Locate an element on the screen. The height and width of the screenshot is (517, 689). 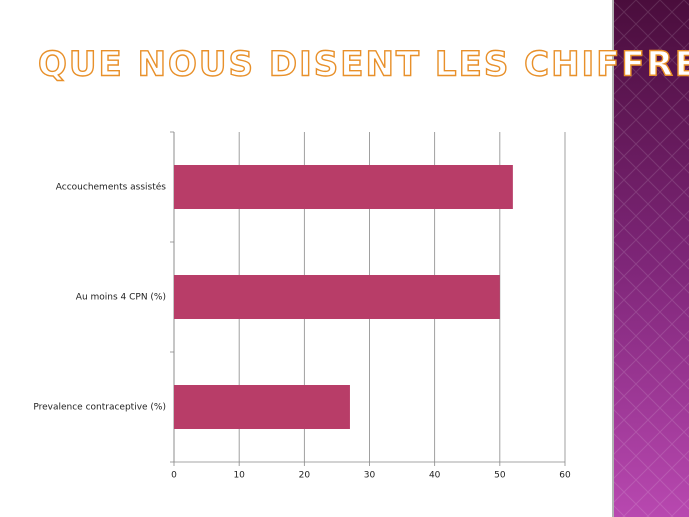
x-tick-label: 10 is located at coordinates (239, 476).